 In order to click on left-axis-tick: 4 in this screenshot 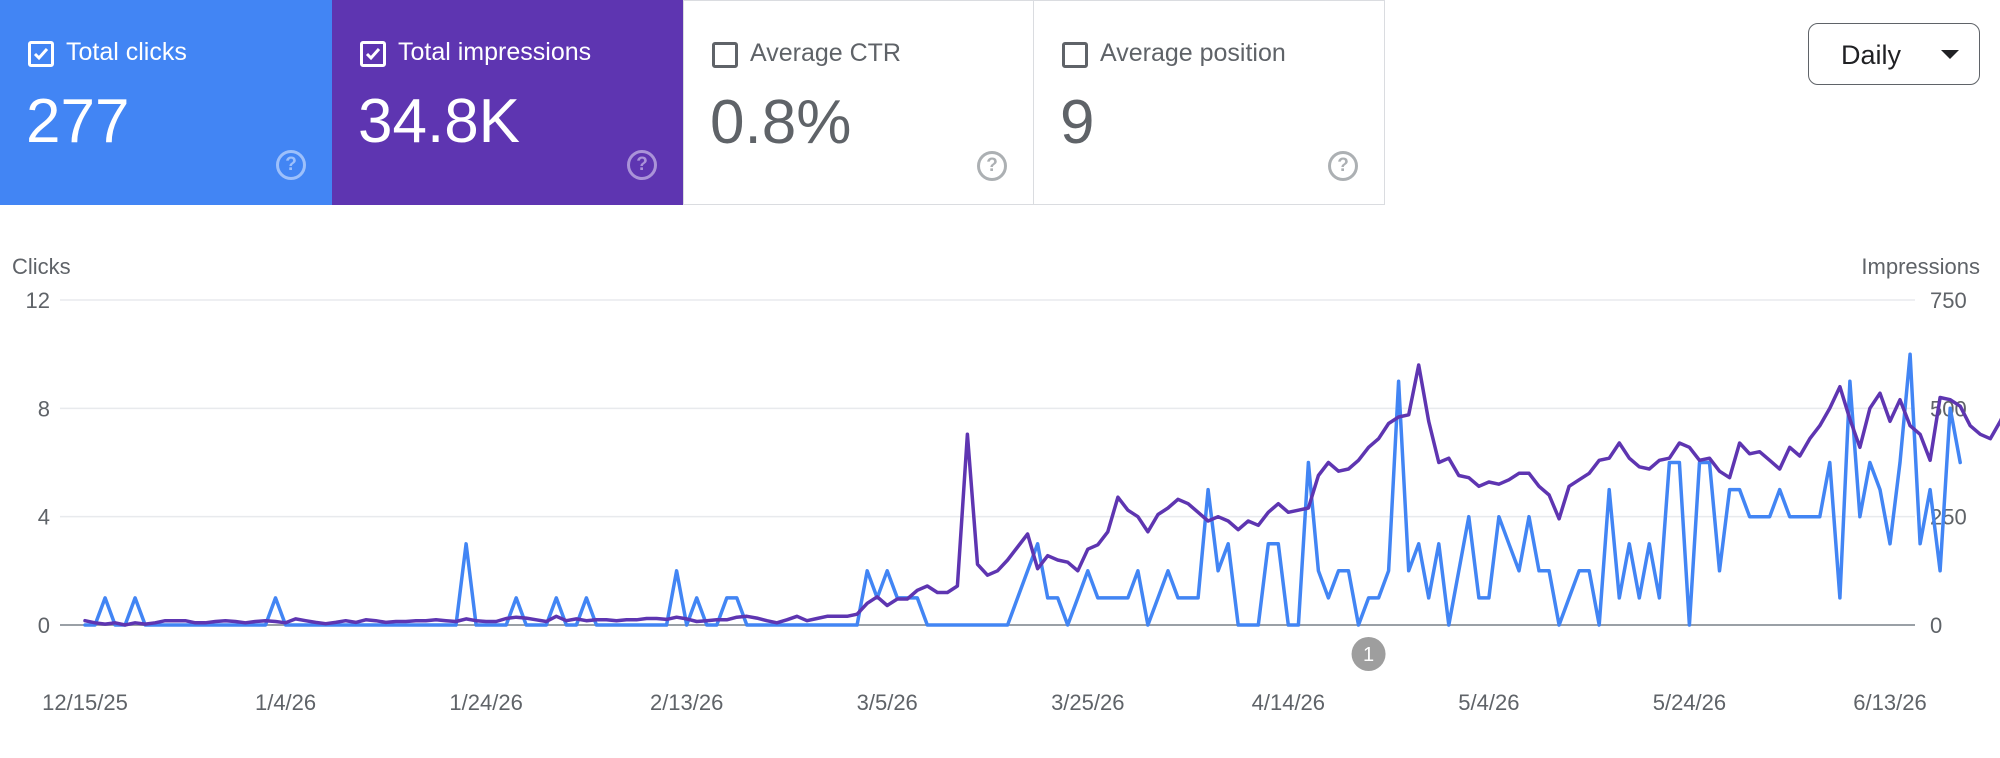, I will do `click(44, 517)`.